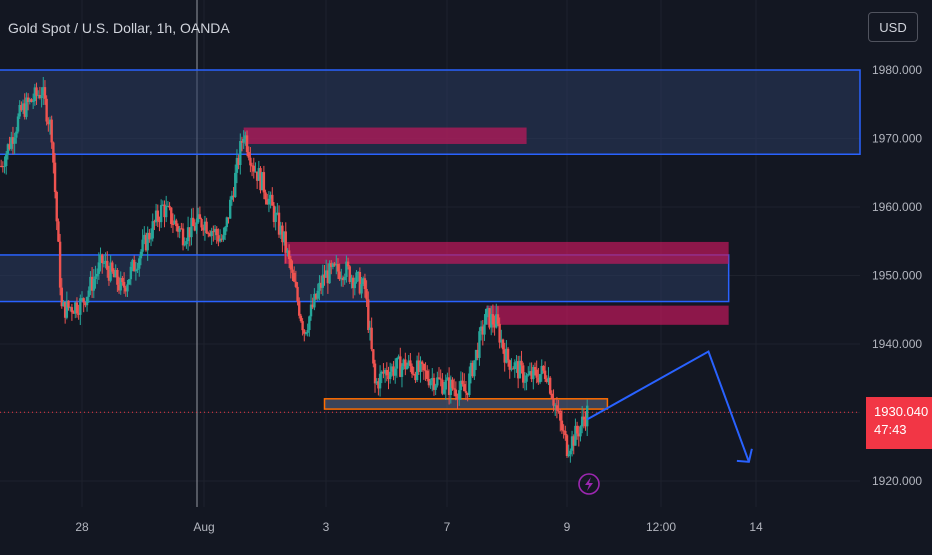  I want to click on projection-arrowhead, so click(744, 455).